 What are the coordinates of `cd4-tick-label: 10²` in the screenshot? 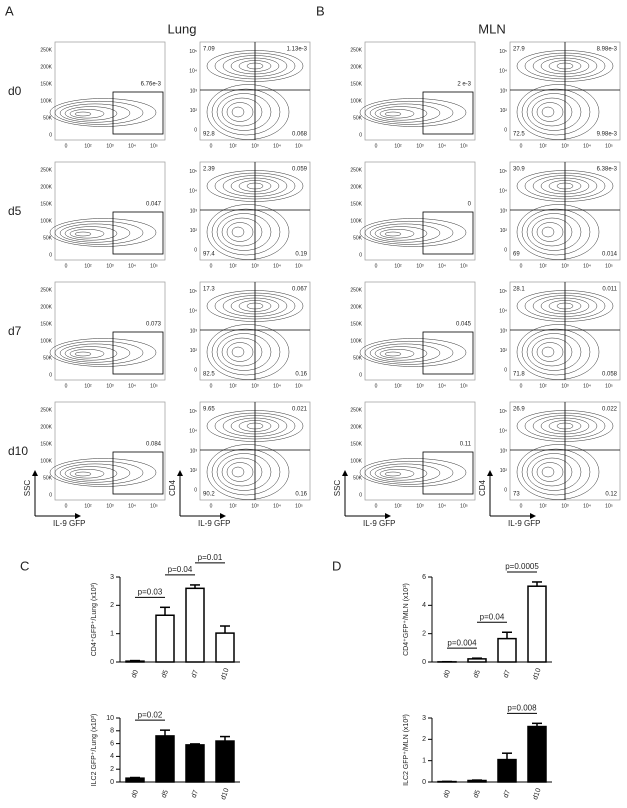 It's located at (504, 231).